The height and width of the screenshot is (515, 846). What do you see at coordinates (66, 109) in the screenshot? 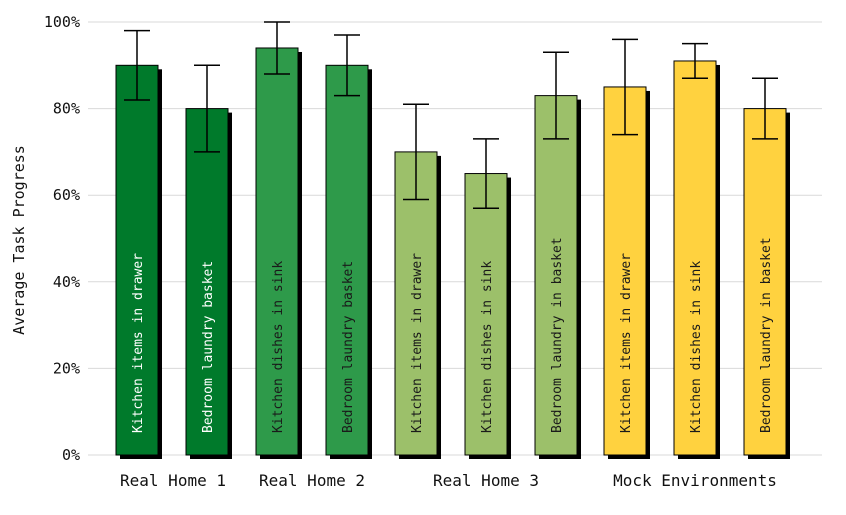
I see `y-tick-label: 80%` at bounding box center [66, 109].